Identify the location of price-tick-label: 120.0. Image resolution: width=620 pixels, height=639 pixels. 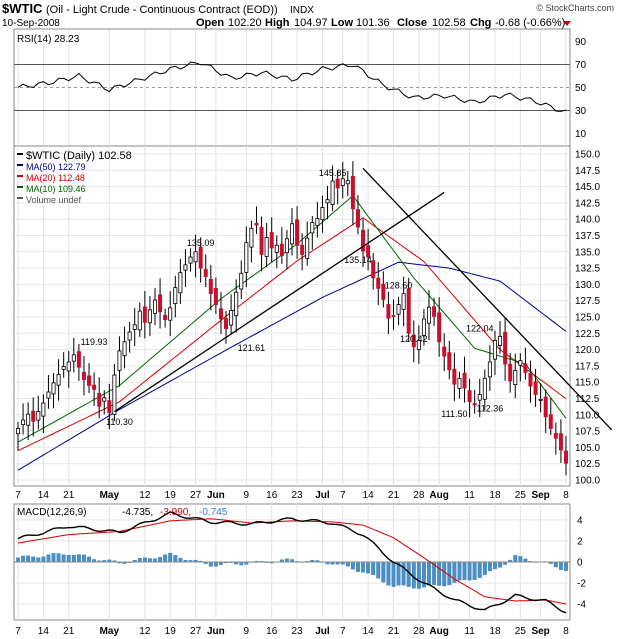
(587, 350).